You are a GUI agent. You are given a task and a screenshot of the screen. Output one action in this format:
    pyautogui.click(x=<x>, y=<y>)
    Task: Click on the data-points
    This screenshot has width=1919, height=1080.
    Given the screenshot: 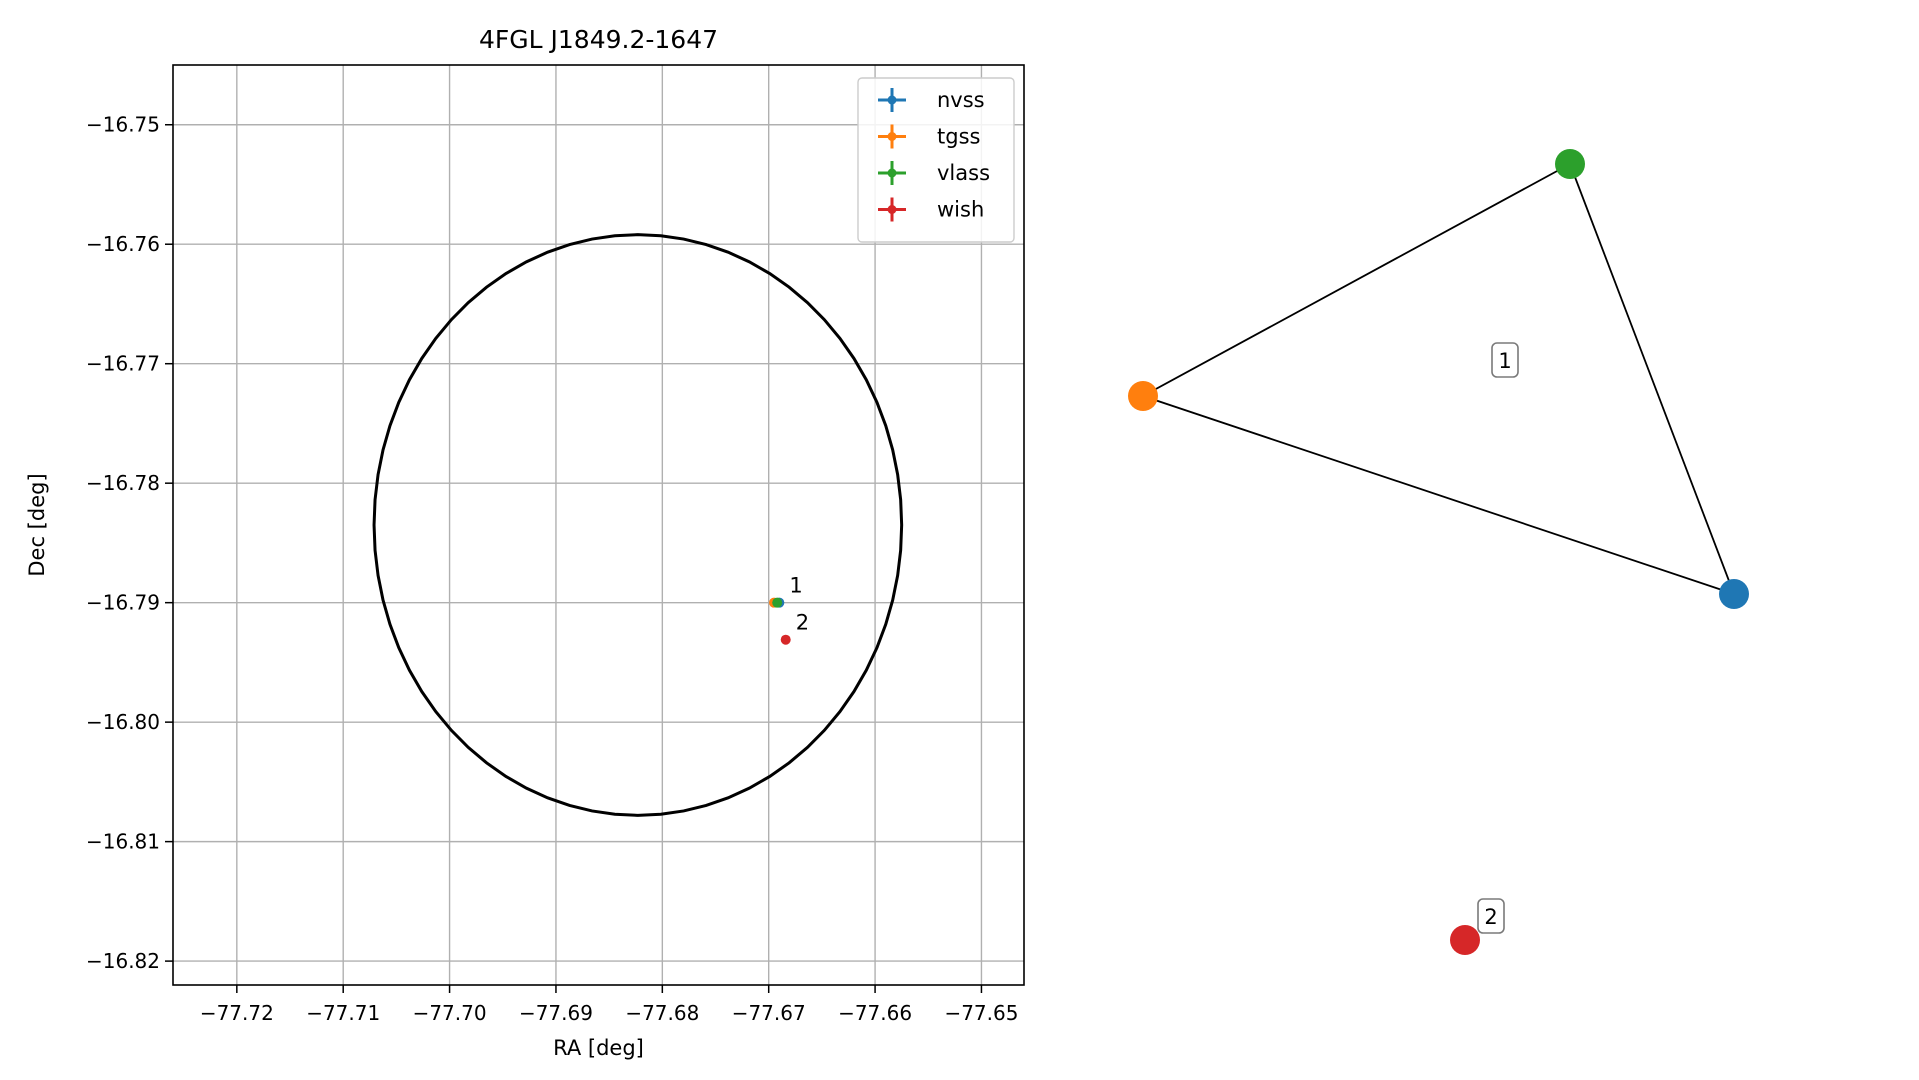 What is the action you would take?
    pyautogui.click(x=780, y=621)
    